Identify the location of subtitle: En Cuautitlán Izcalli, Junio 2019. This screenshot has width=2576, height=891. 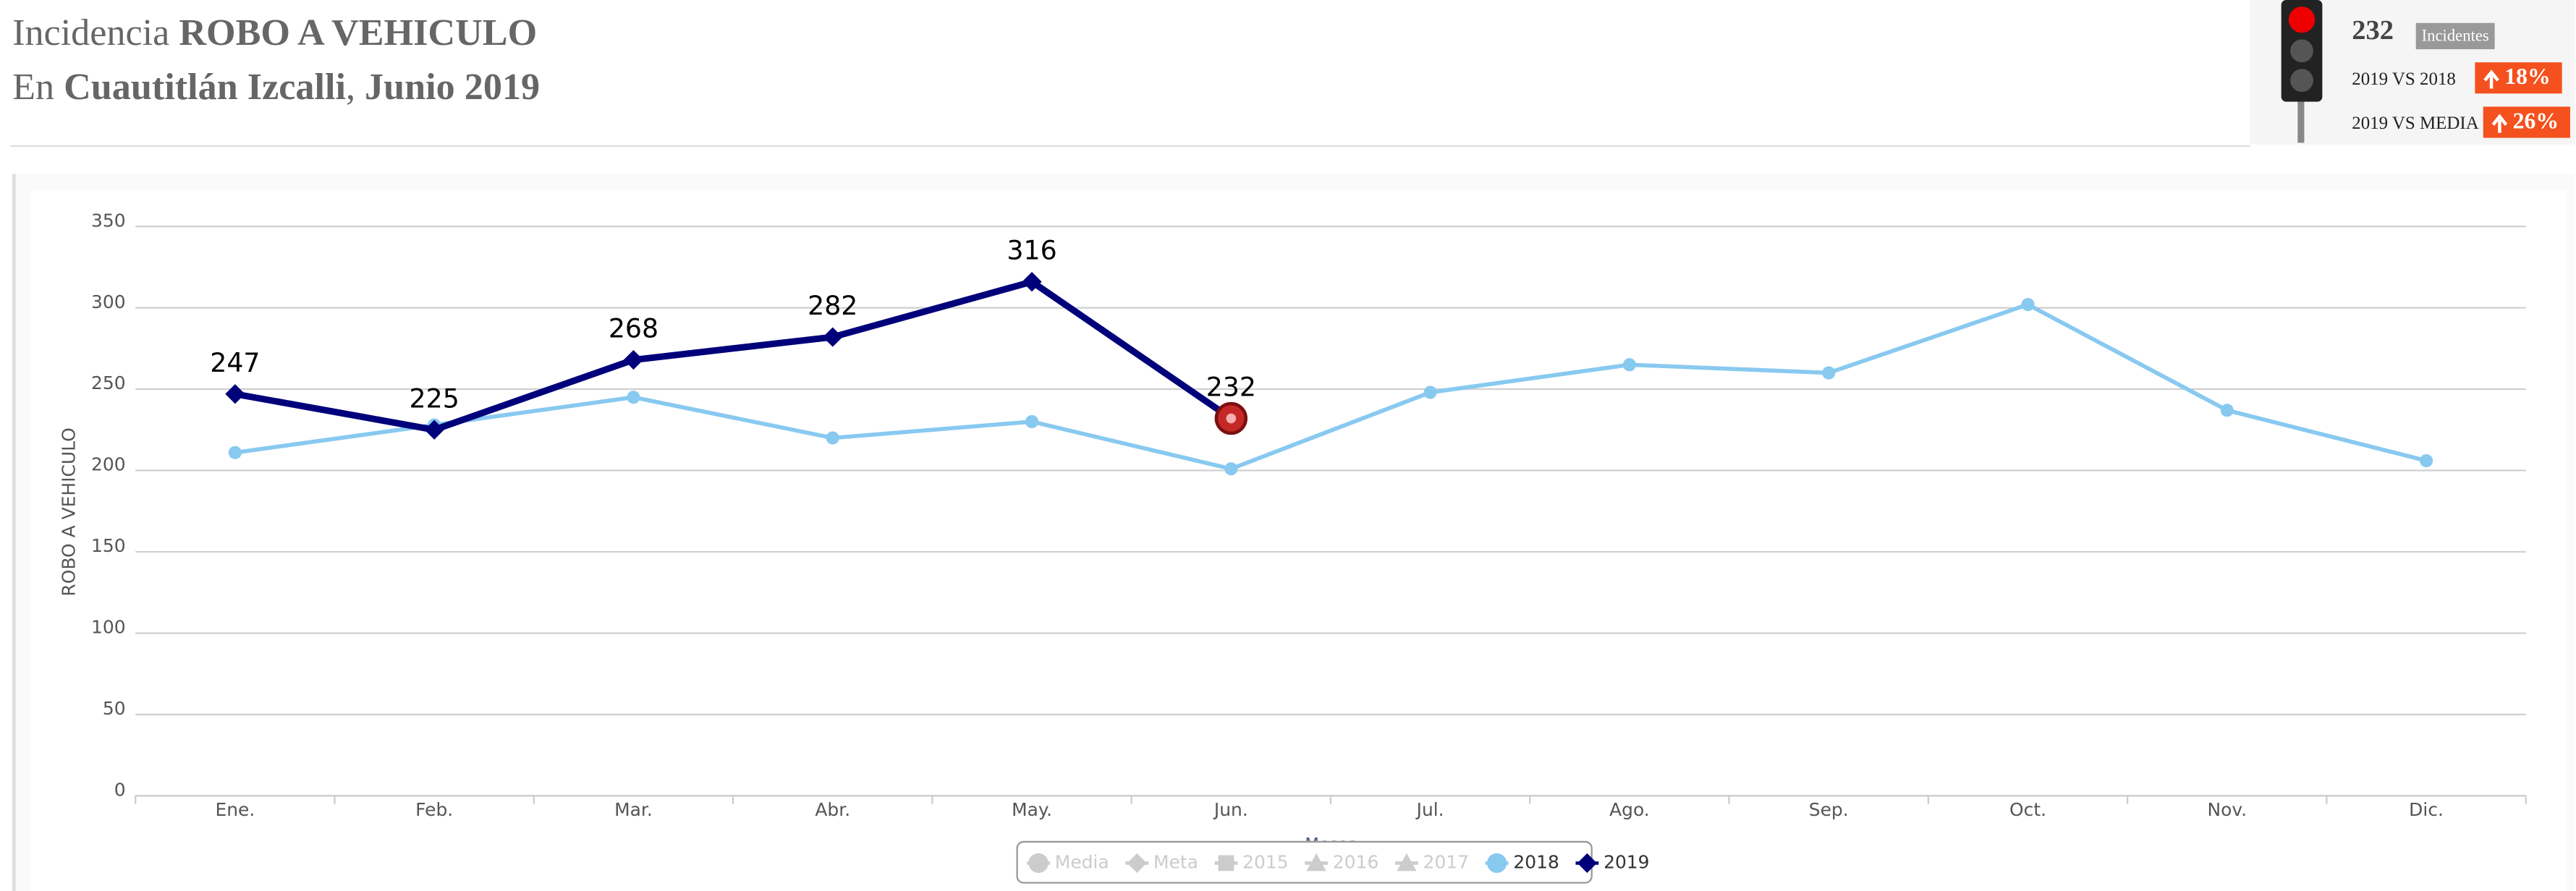
(276, 87).